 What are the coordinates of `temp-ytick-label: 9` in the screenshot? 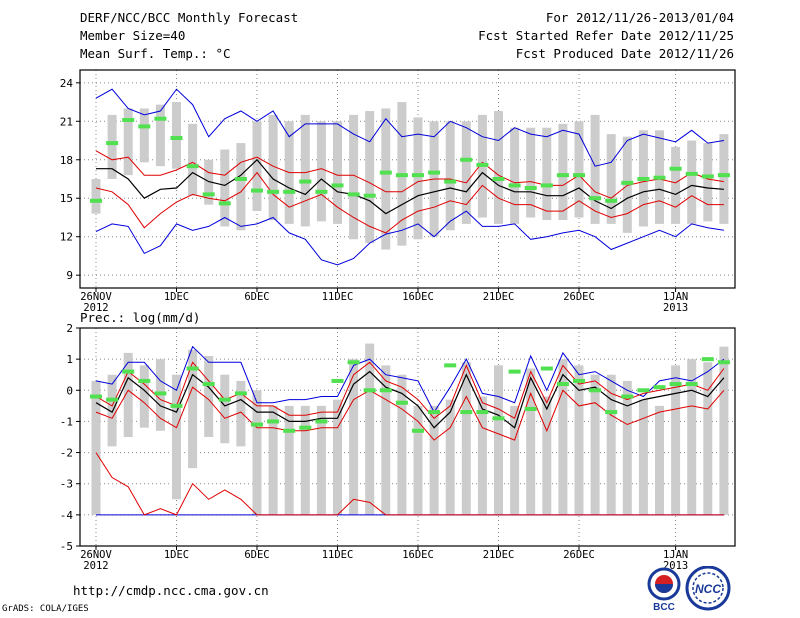 It's located at (69, 275).